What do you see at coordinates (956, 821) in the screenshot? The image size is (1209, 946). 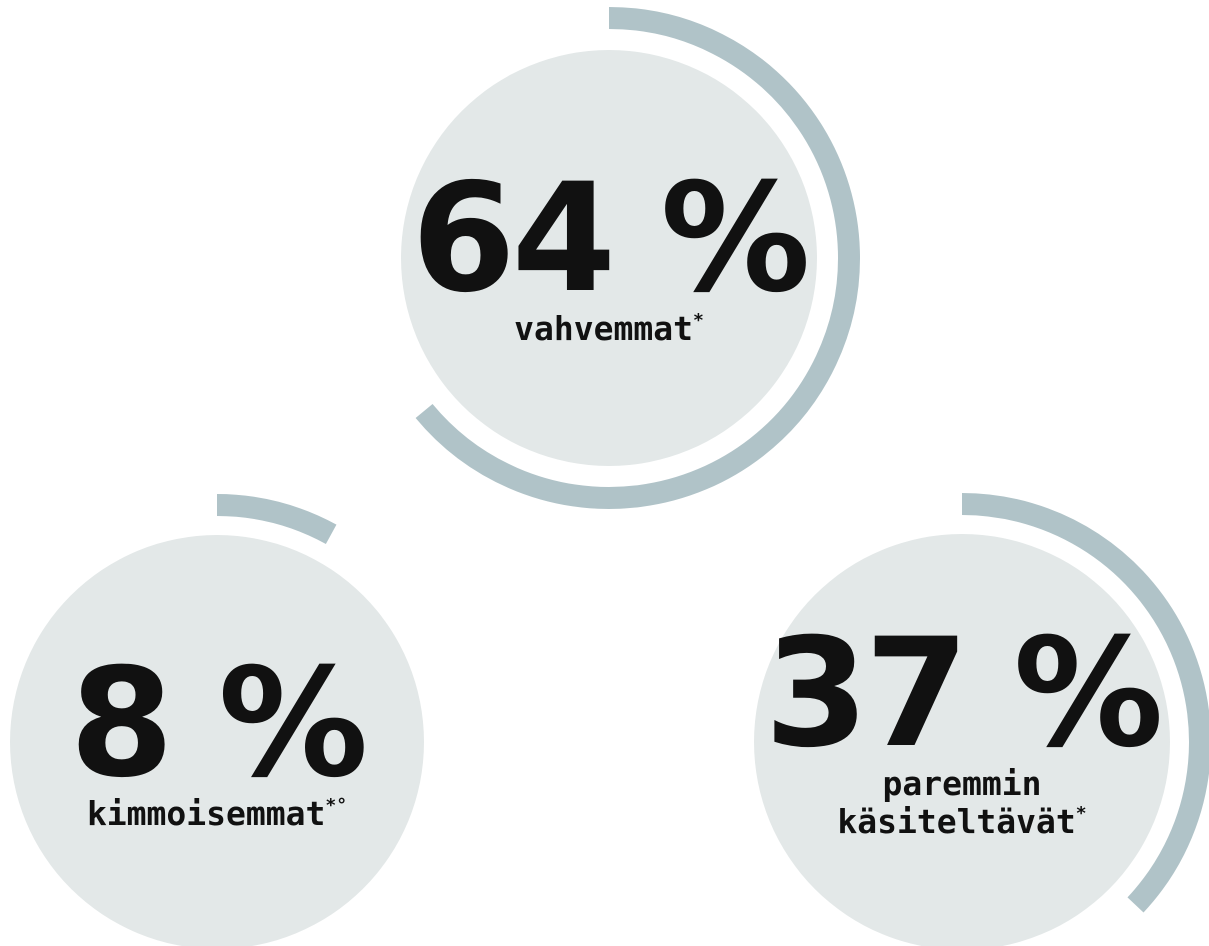 I see `caption-text: käsiteltävät` at bounding box center [956, 821].